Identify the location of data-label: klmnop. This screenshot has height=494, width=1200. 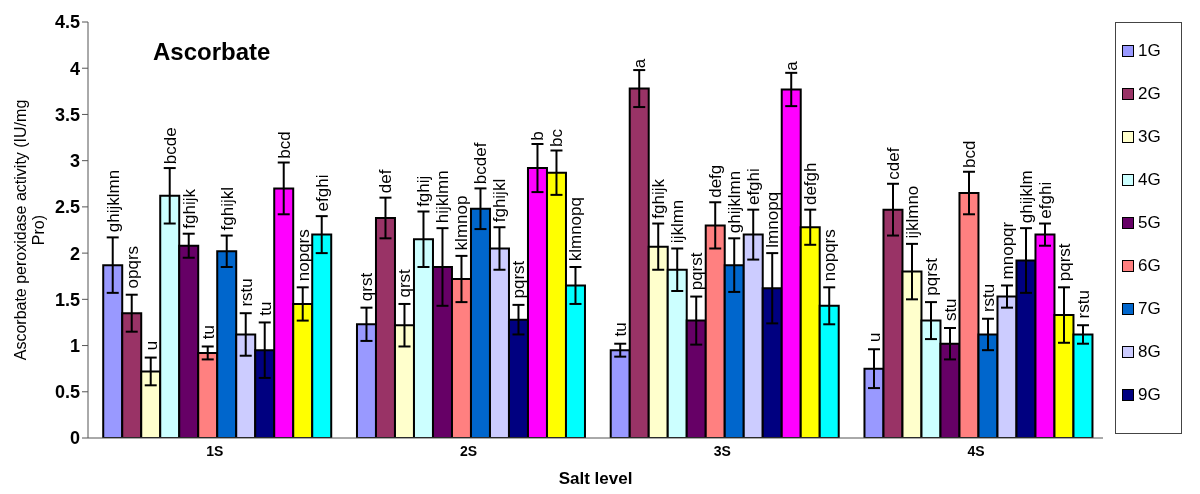
(462, 223).